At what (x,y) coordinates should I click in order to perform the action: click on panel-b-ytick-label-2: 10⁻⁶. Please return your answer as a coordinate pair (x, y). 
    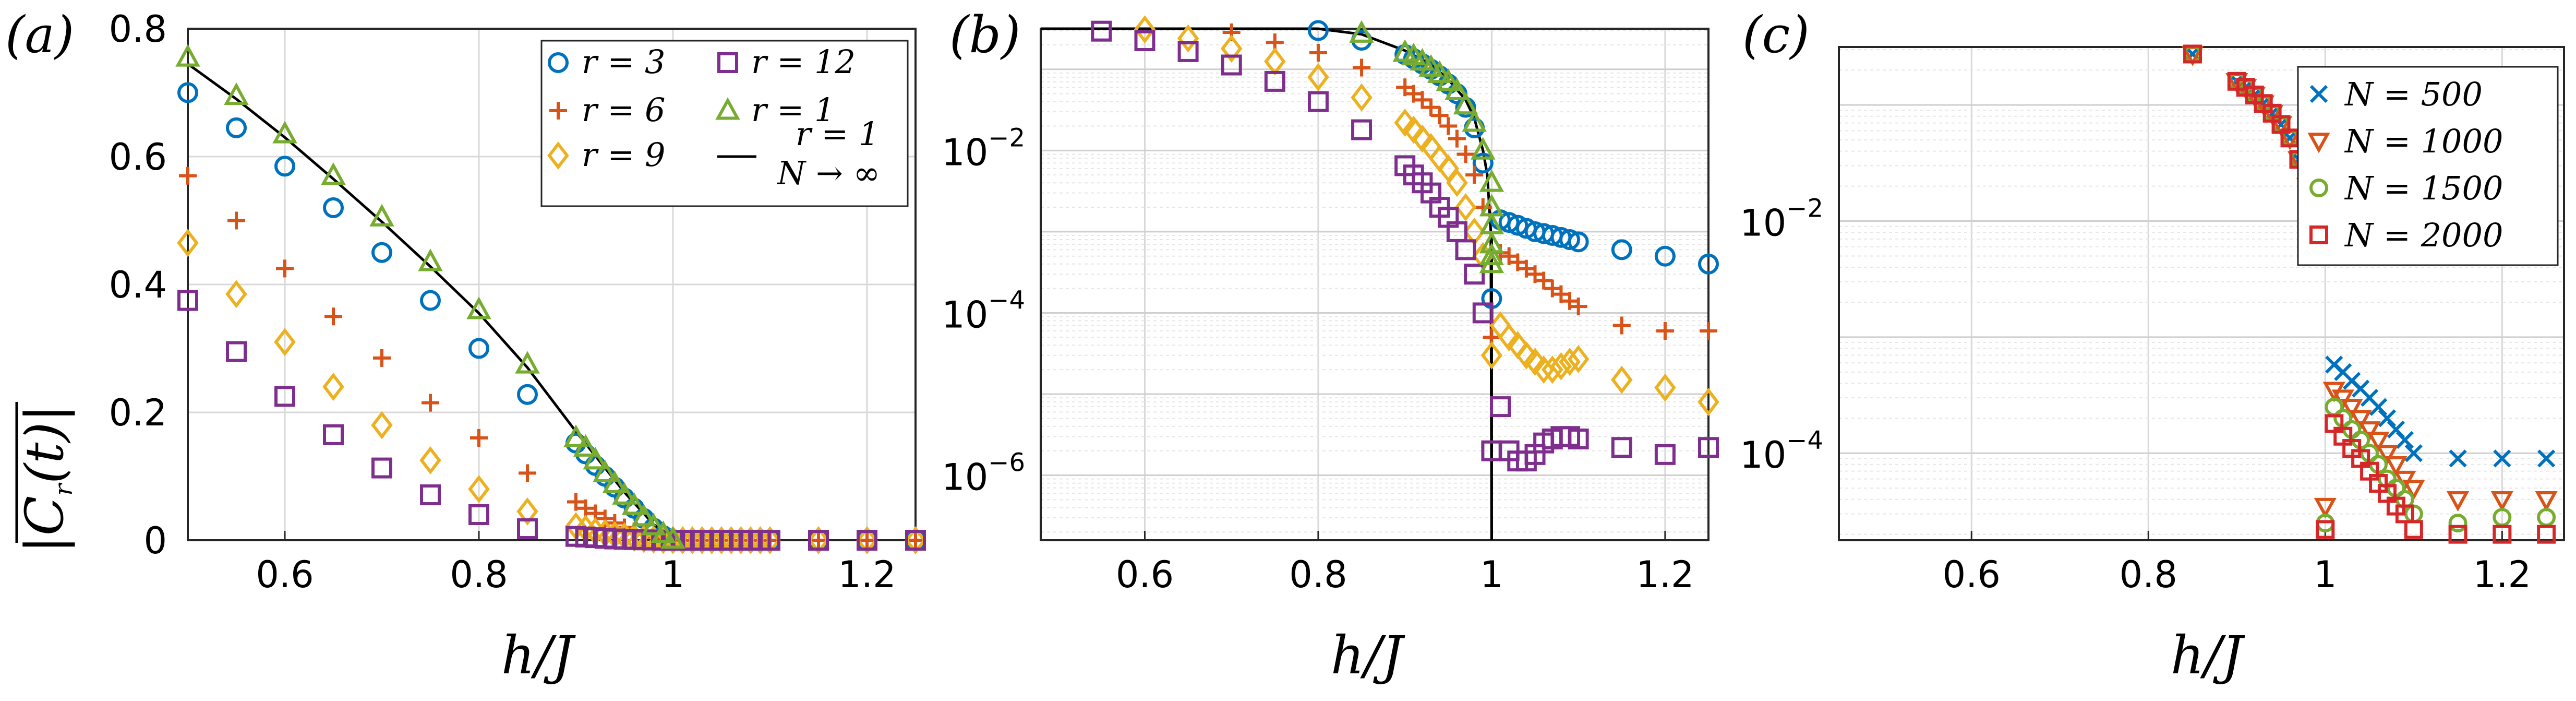
    Looking at the image, I should click on (983, 473).